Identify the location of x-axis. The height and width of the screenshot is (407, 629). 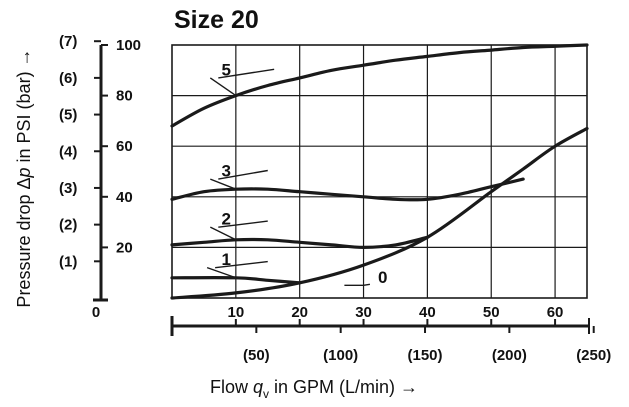
(382, 326).